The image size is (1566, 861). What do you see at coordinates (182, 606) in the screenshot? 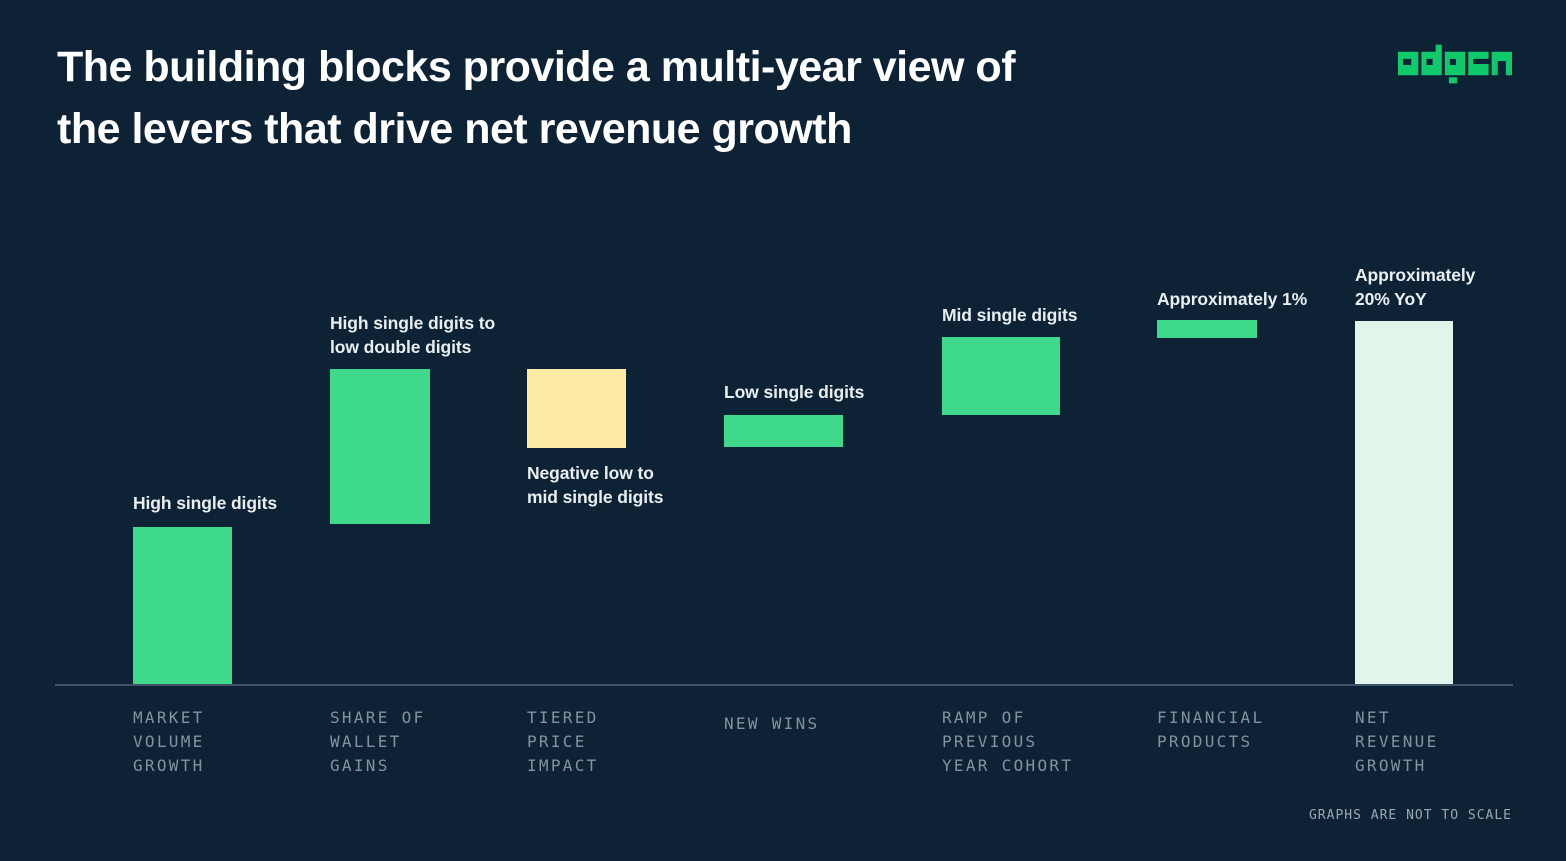
I see `bar-market-volume-growth` at bounding box center [182, 606].